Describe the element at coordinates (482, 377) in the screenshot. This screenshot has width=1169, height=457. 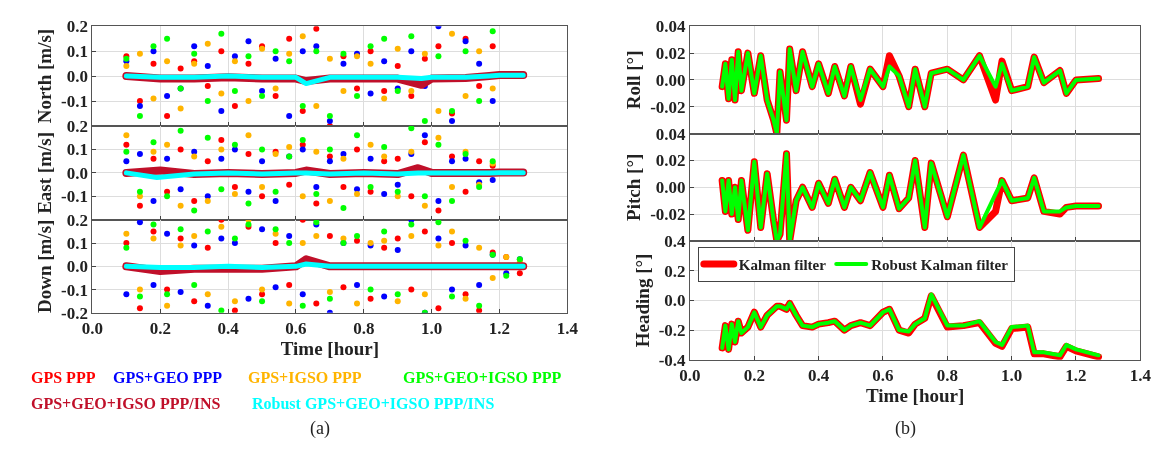
I see `text: GPS+GEO+IGSO PPP` at that location.